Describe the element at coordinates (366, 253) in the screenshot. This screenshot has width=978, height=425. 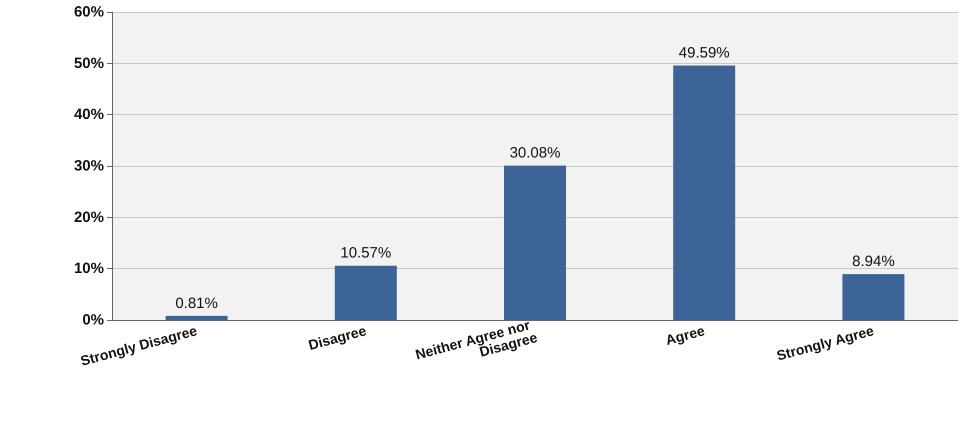
I see `data-label: 10.57%` at that location.